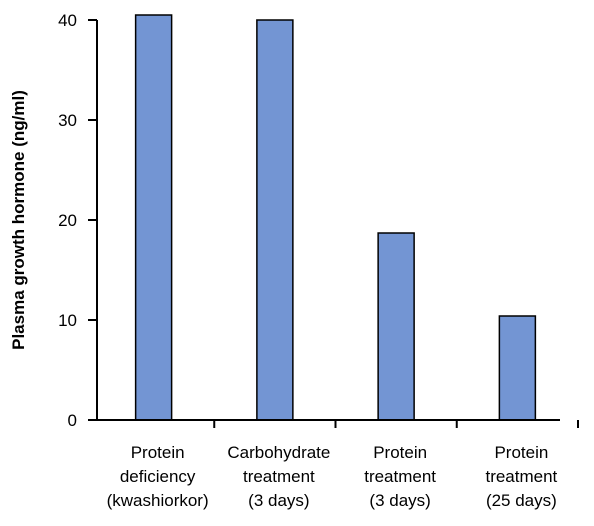 The image size is (594, 526). Describe the element at coordinates (278, 452) in the screenshot. I see `x-category-label-line: Carbohydrate` at that location.